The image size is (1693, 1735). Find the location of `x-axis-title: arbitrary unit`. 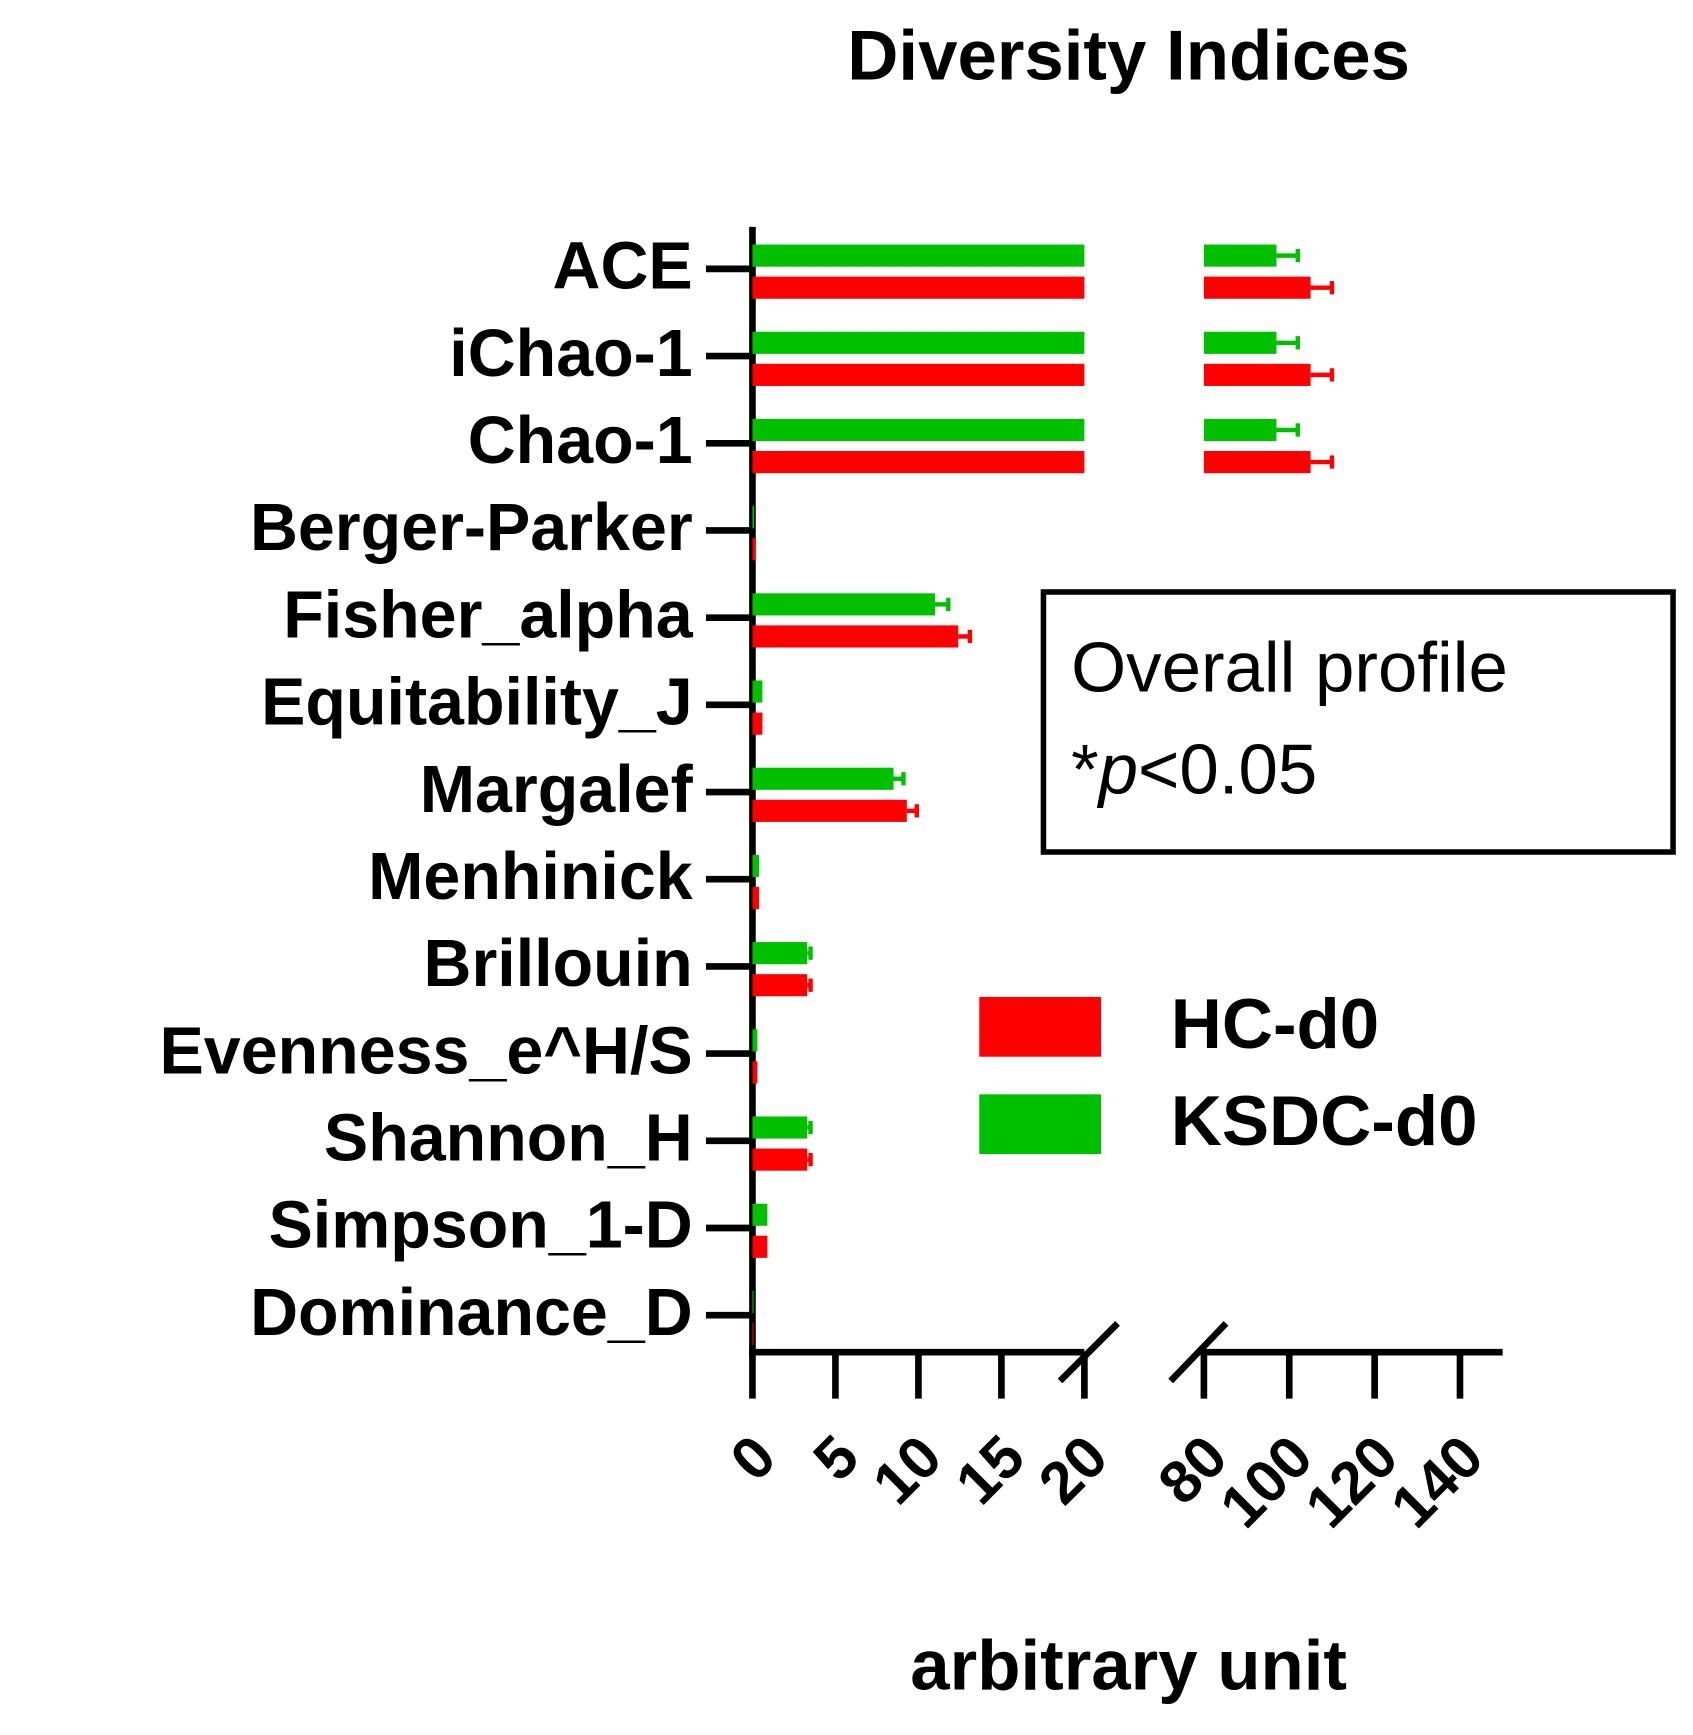

x-axis-title: arbitrary unit is located at coordinates (1128, 1666).